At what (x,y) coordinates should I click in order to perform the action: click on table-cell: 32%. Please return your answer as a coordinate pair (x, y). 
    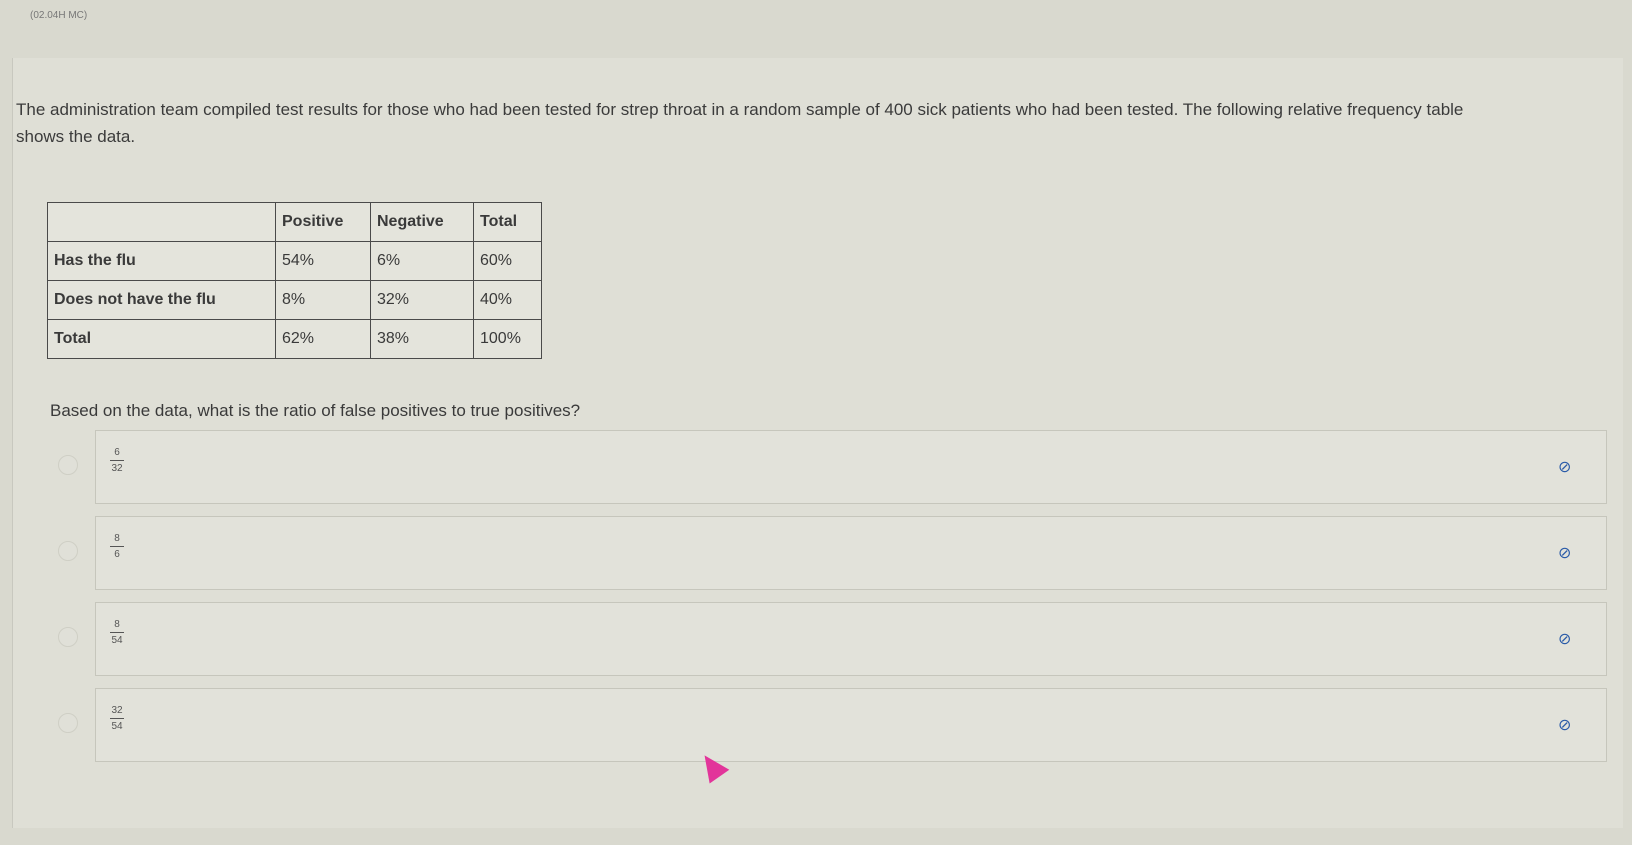
    Looking at the image, I should click on (422, 300).